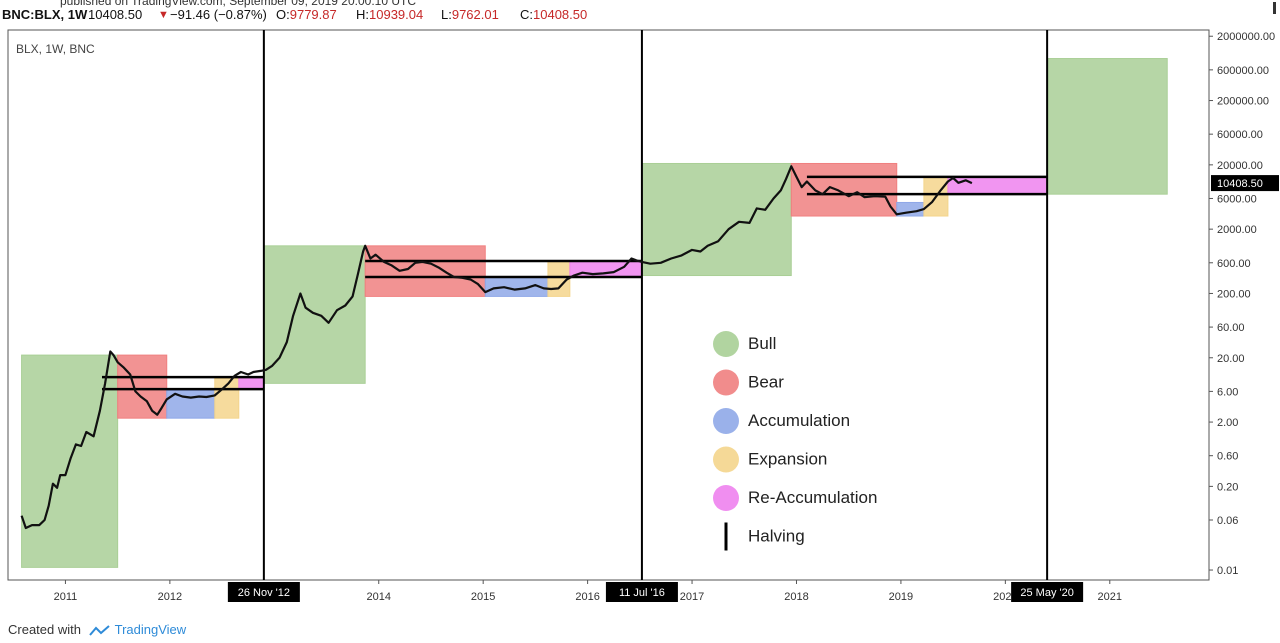 This screenshot has height=643, width=1280. Describe the element at coordinates (812, 497) in the screenshot. I see `legend-label: Re-Accumulation` at that location.